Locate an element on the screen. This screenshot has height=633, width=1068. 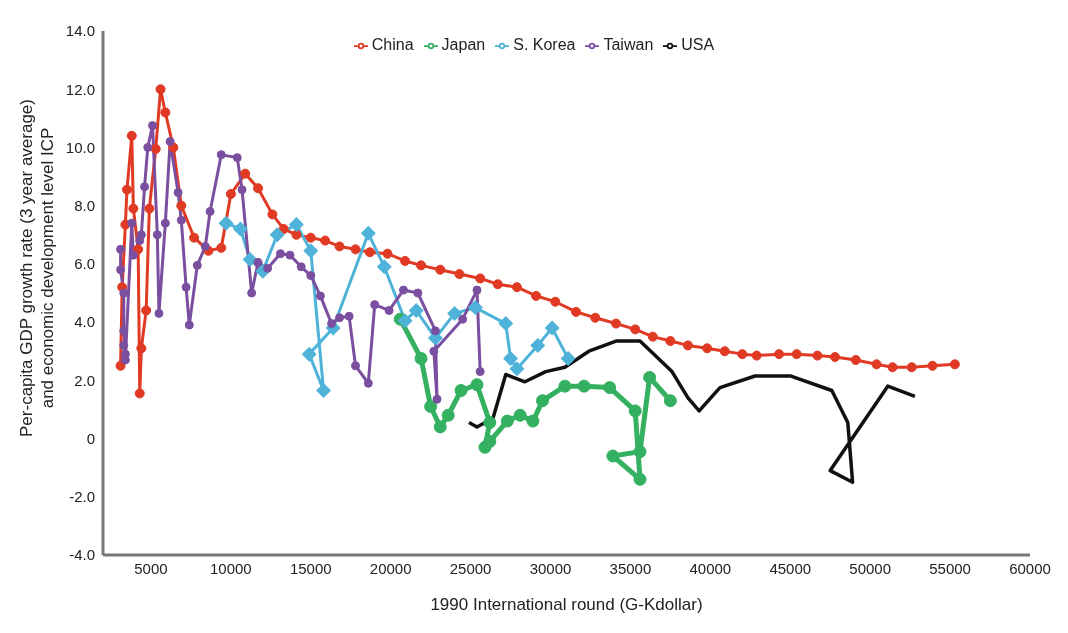
x-tick-label: 45000 is located at coordinates (790, 568).